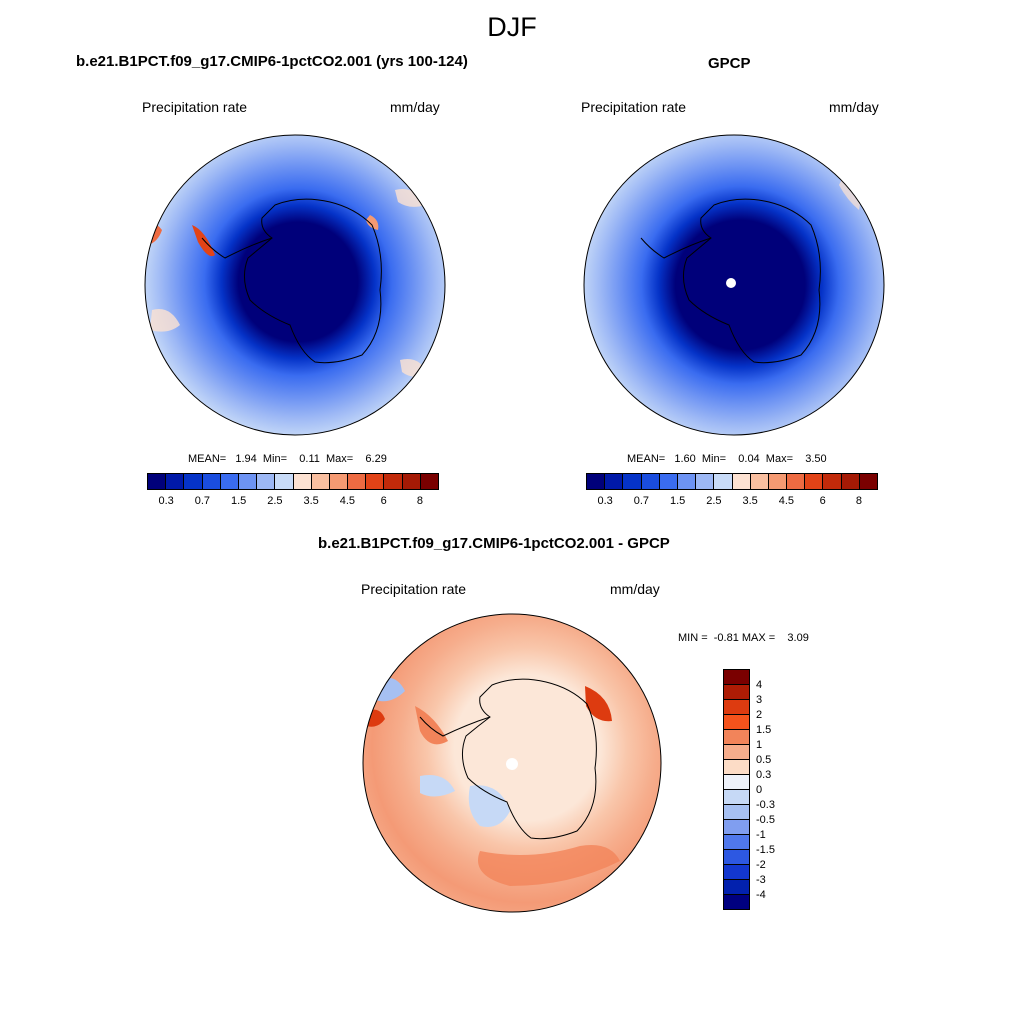 The height and width of the screenshot is (1024, 1024). What do you see at coordinates (635, 589) in the screenshot?
I see `diff-units-label: mm/day` at bounding box center [635, 589].